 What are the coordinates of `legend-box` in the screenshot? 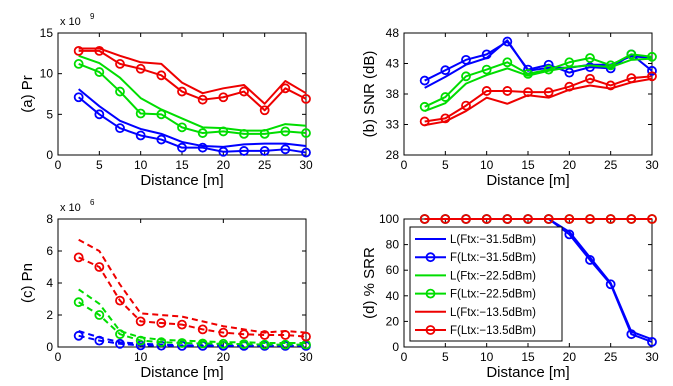 It's located at (486, 284).